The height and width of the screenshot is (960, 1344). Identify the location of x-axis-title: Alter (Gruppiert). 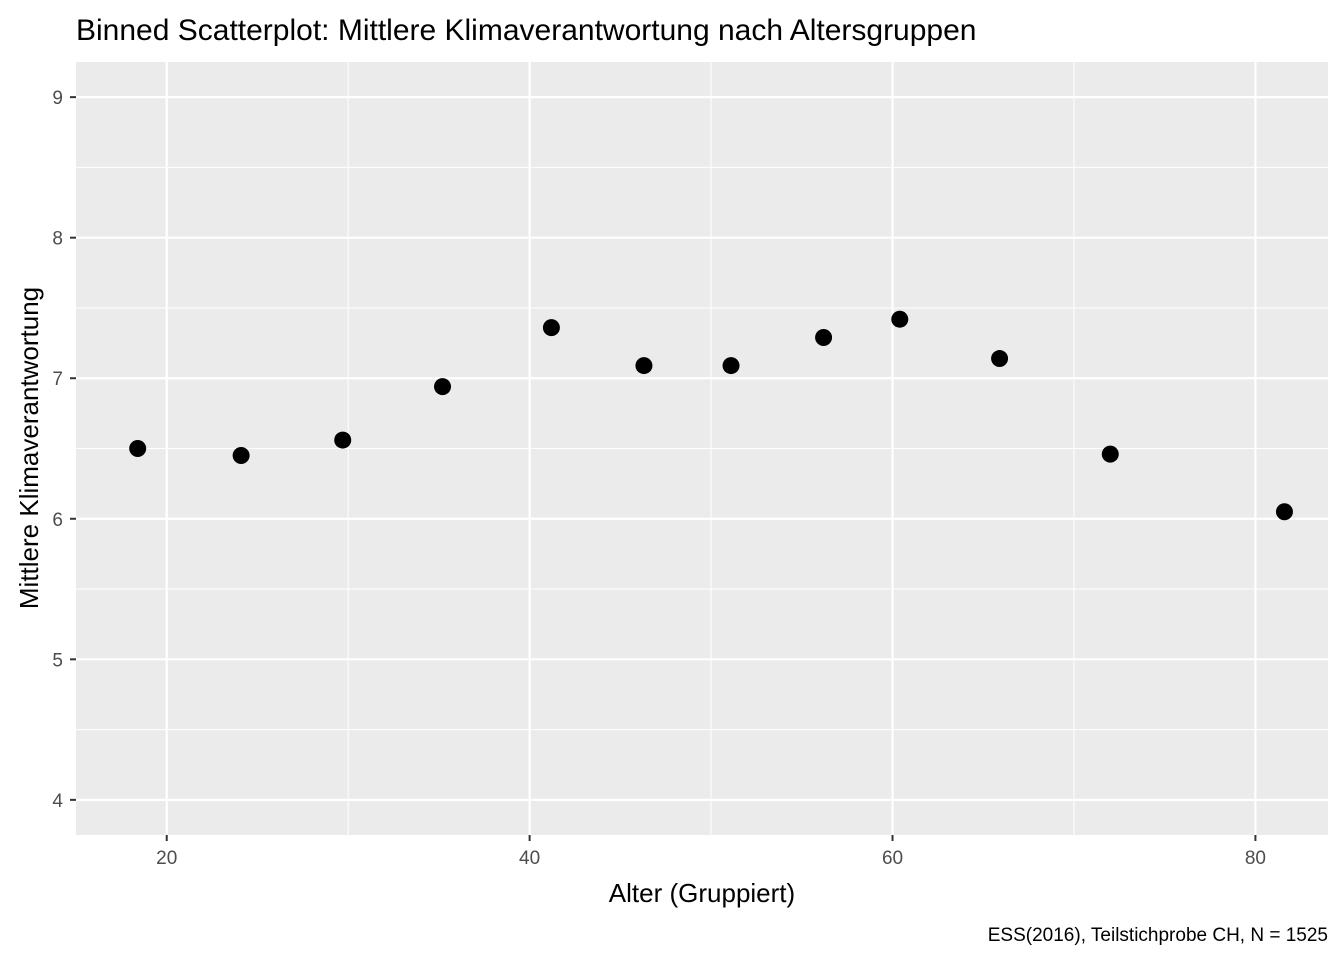
(702, 893).